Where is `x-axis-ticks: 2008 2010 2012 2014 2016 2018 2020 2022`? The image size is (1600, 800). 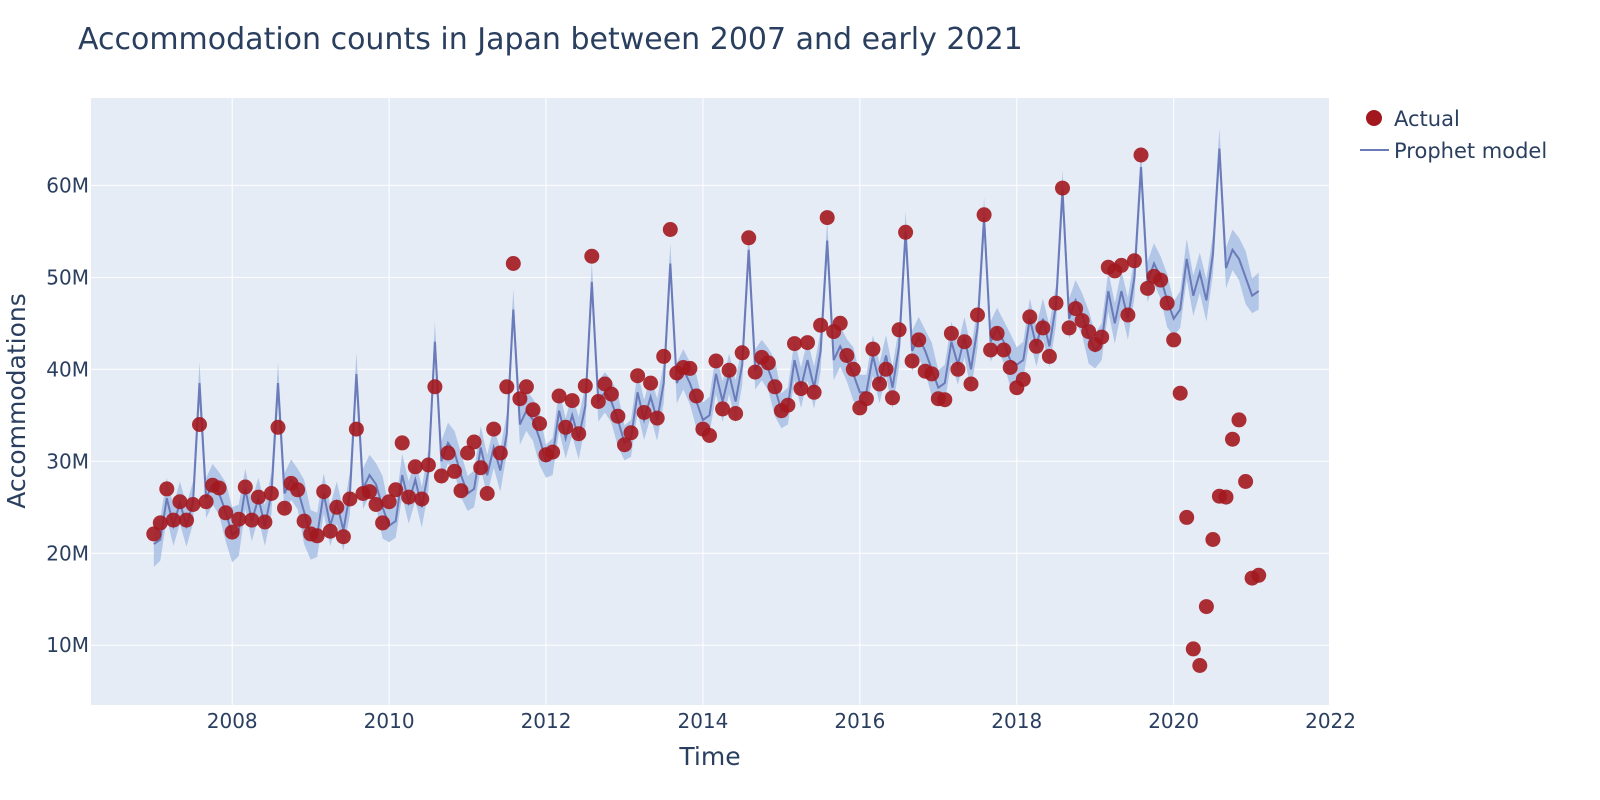
x-axis-ticks: 2008 2010 2012 2014 2016 2018 2020 2022 is located at coordinates (781, 721).